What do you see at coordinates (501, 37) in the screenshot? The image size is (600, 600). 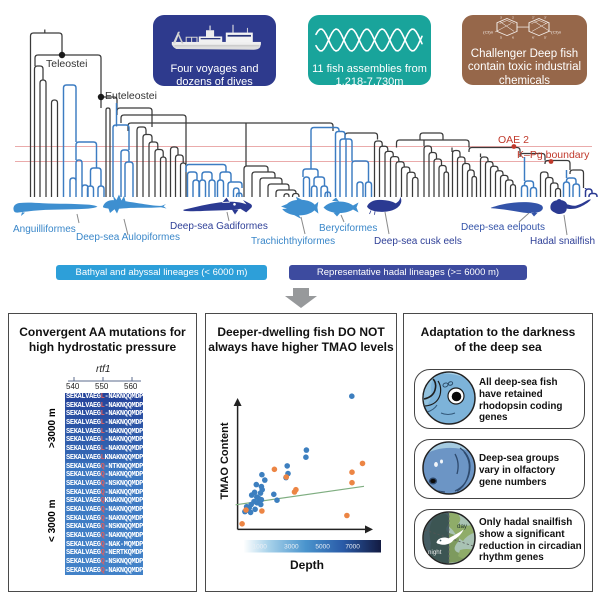 I see `svg-text: 5` at bounding box center [501, 37].